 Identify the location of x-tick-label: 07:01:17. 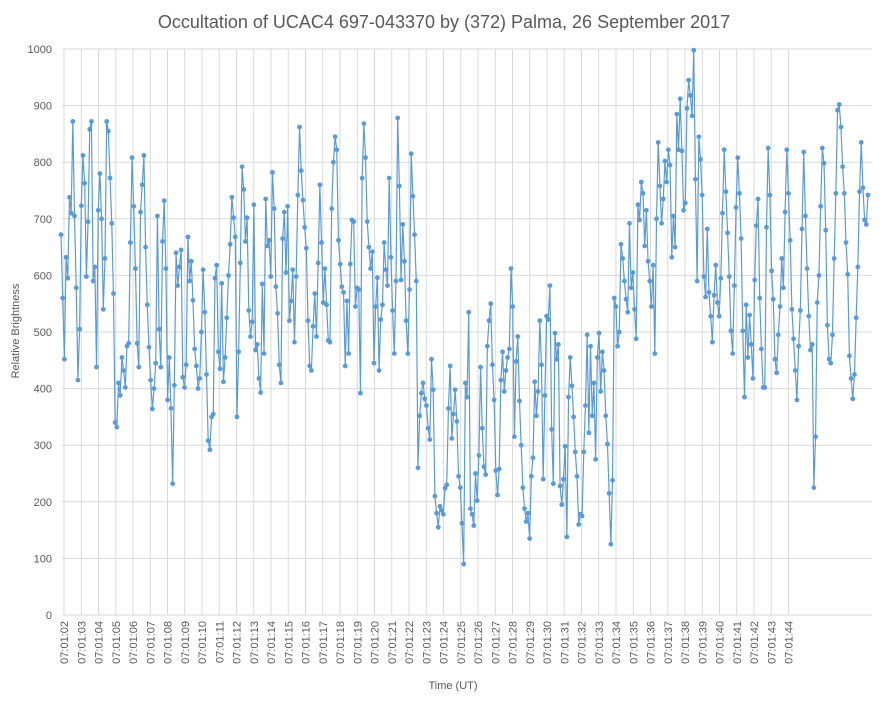
(324, 642).